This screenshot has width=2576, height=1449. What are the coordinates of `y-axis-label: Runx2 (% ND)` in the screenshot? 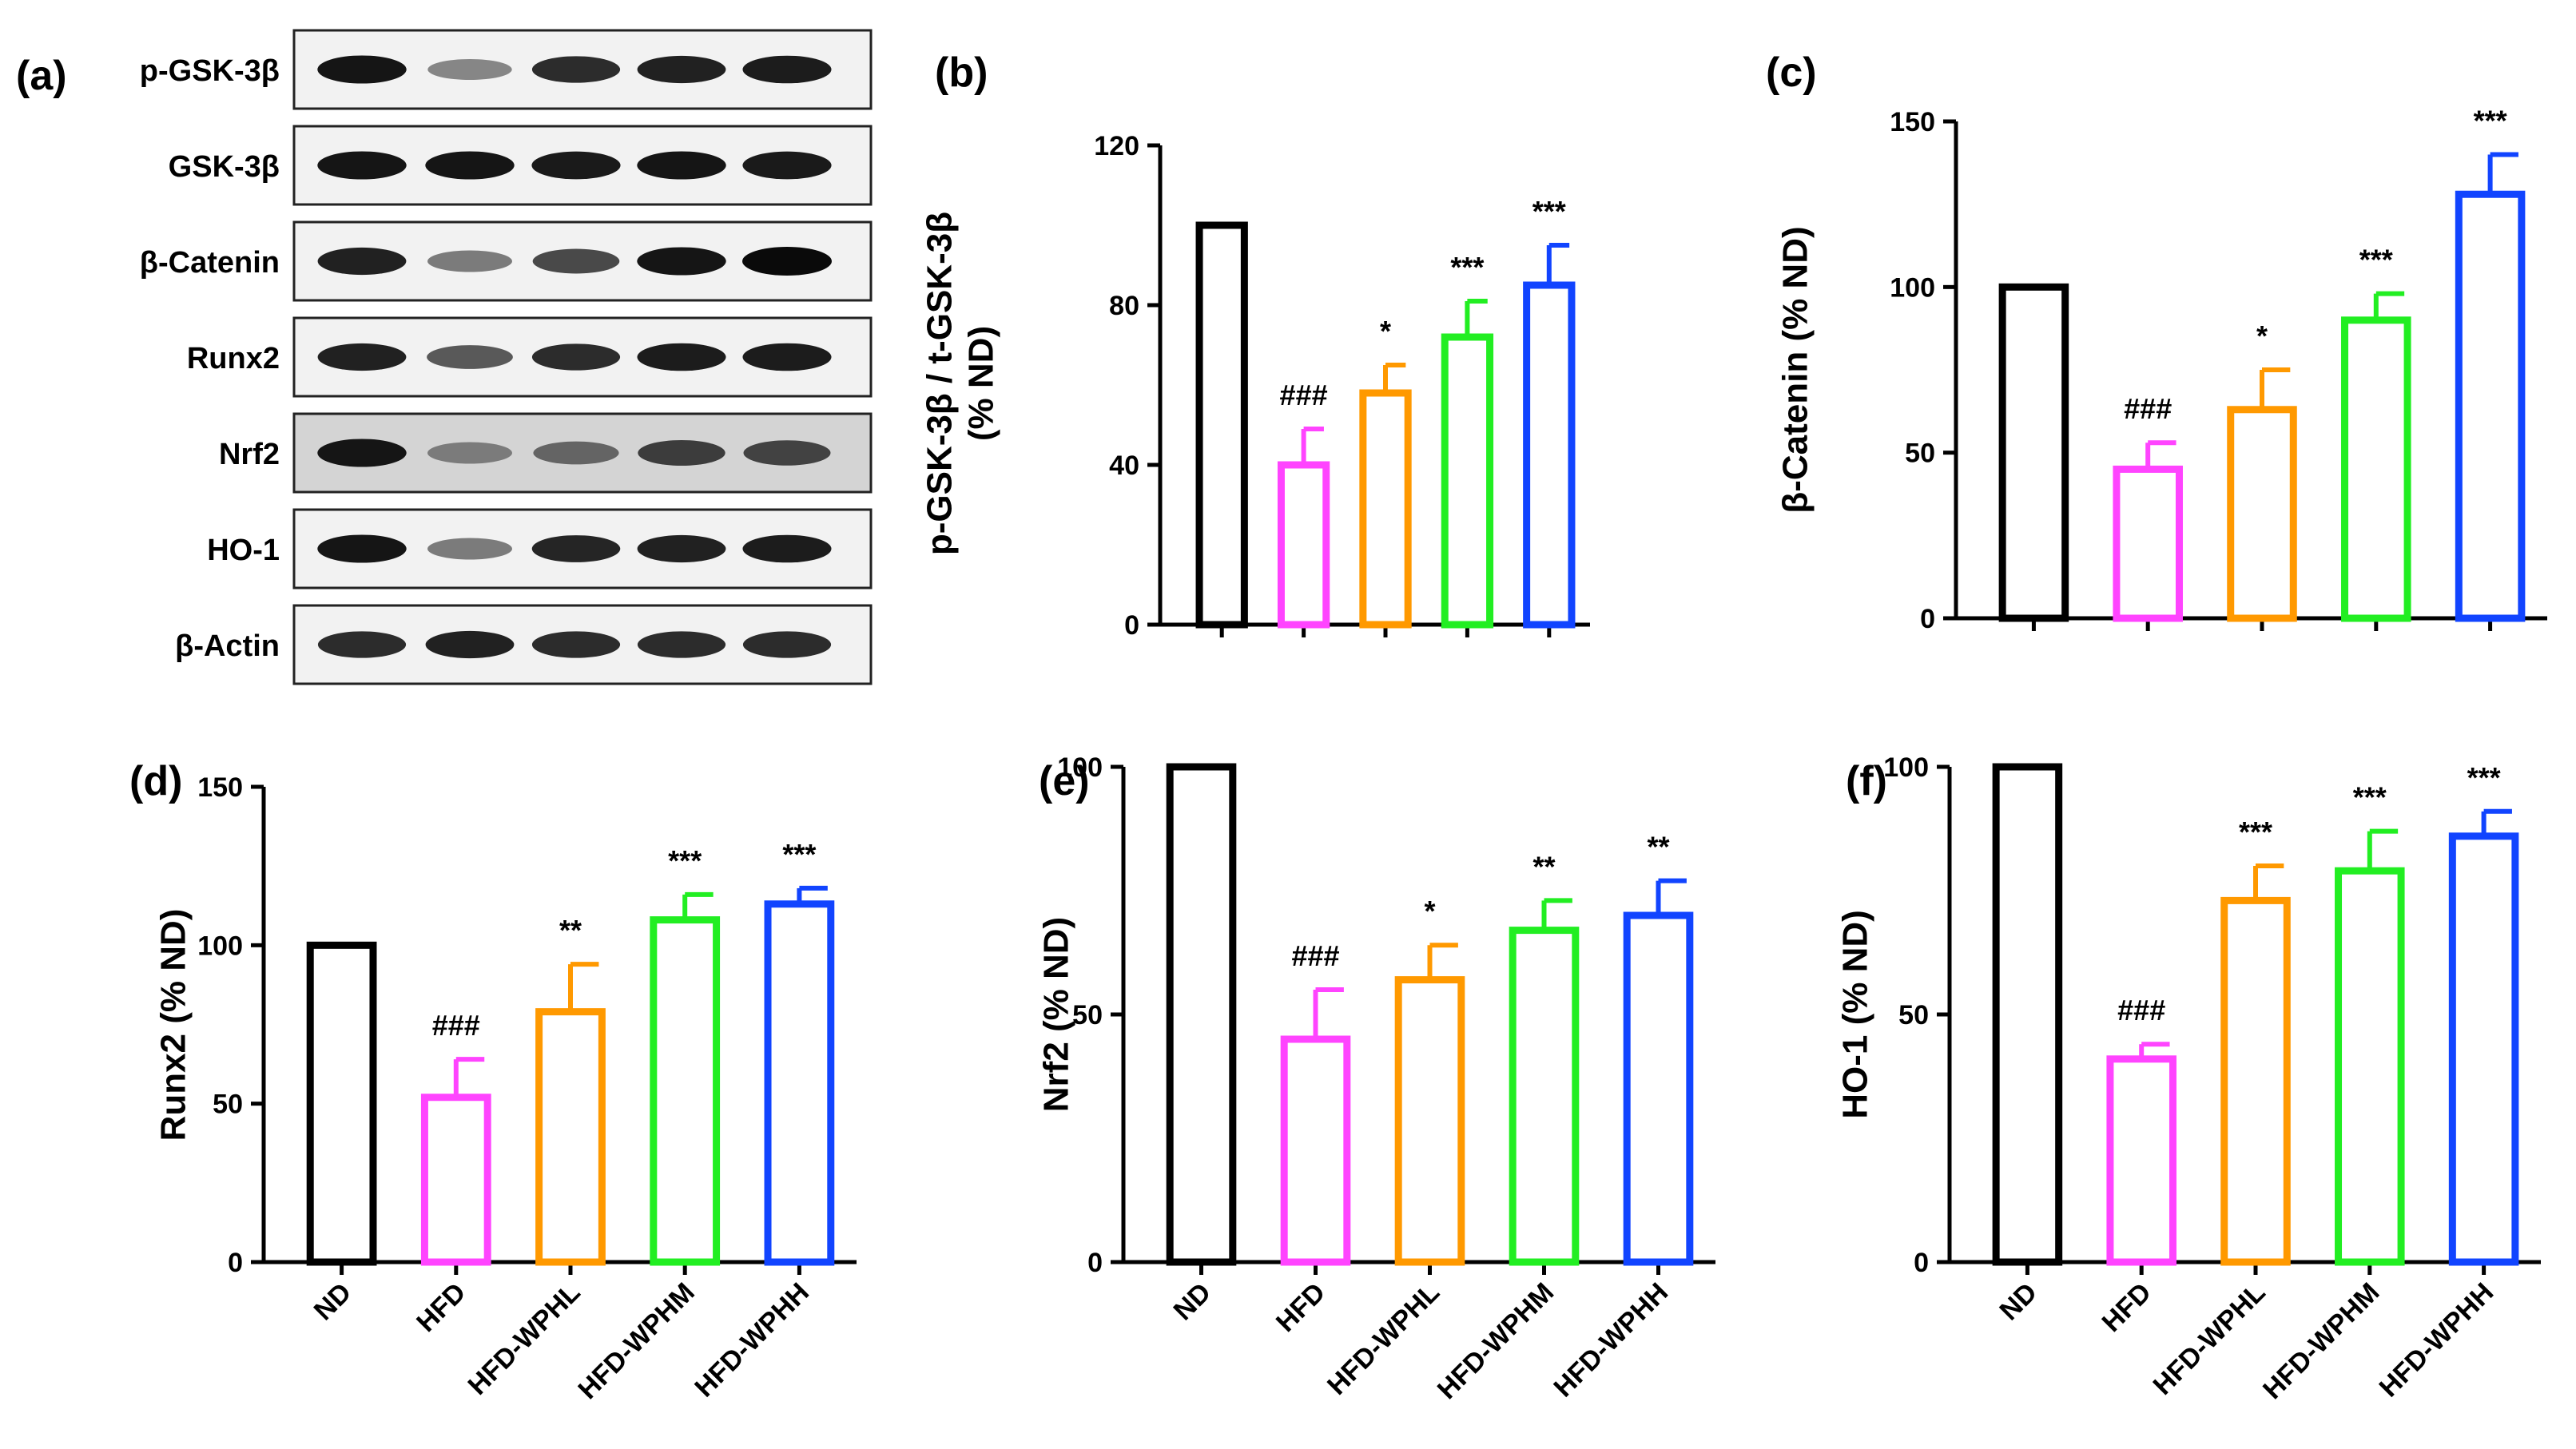 It's located at (173, 1025).